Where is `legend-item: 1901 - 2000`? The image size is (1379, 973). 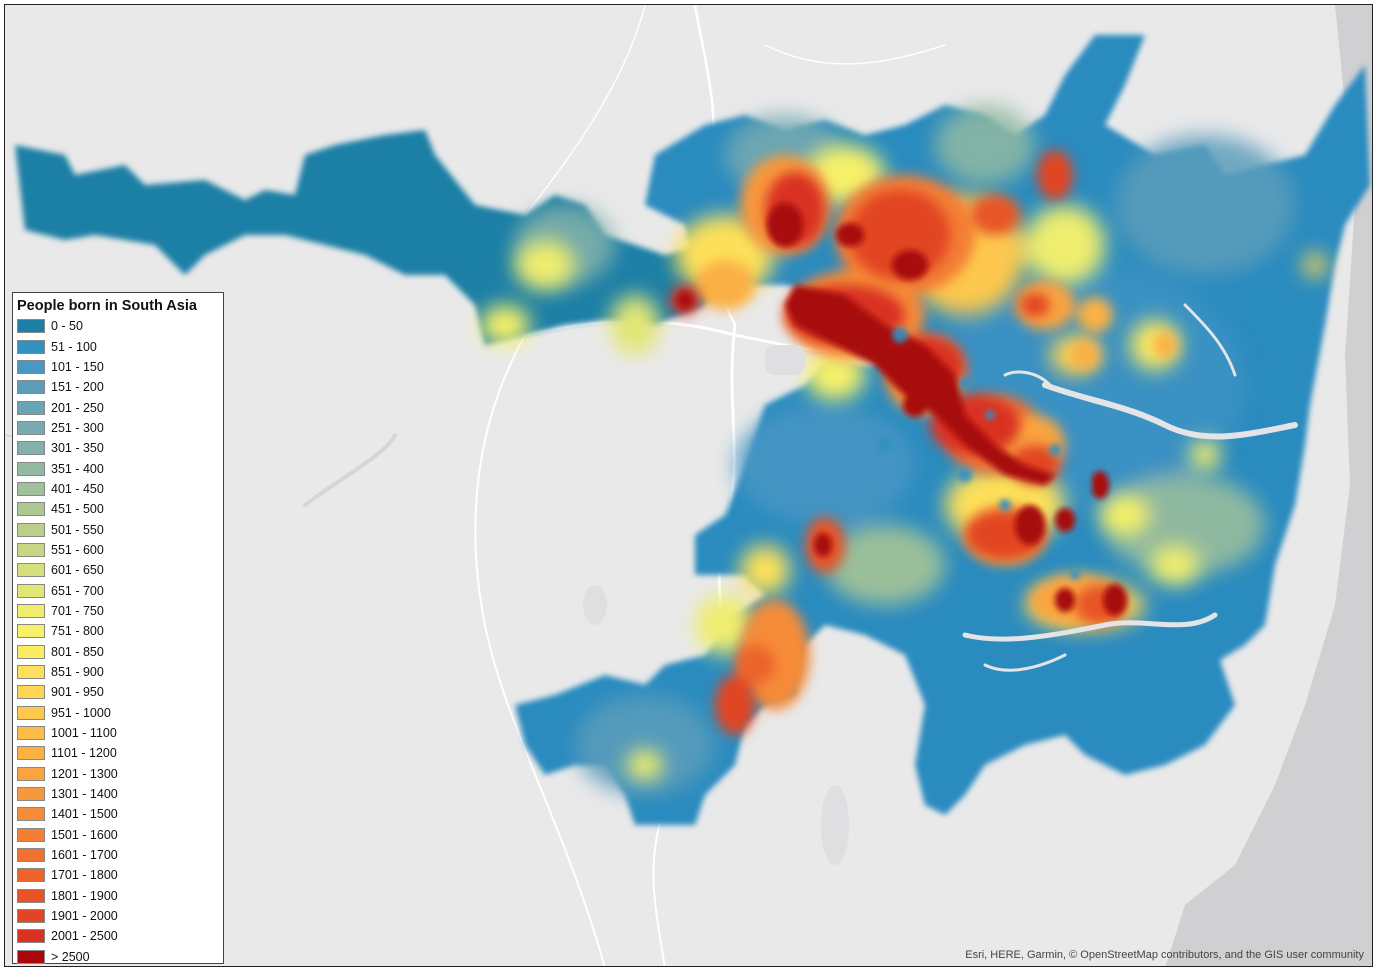 legend-item: 1901 - 2000 is located at coordinates (118, 916).